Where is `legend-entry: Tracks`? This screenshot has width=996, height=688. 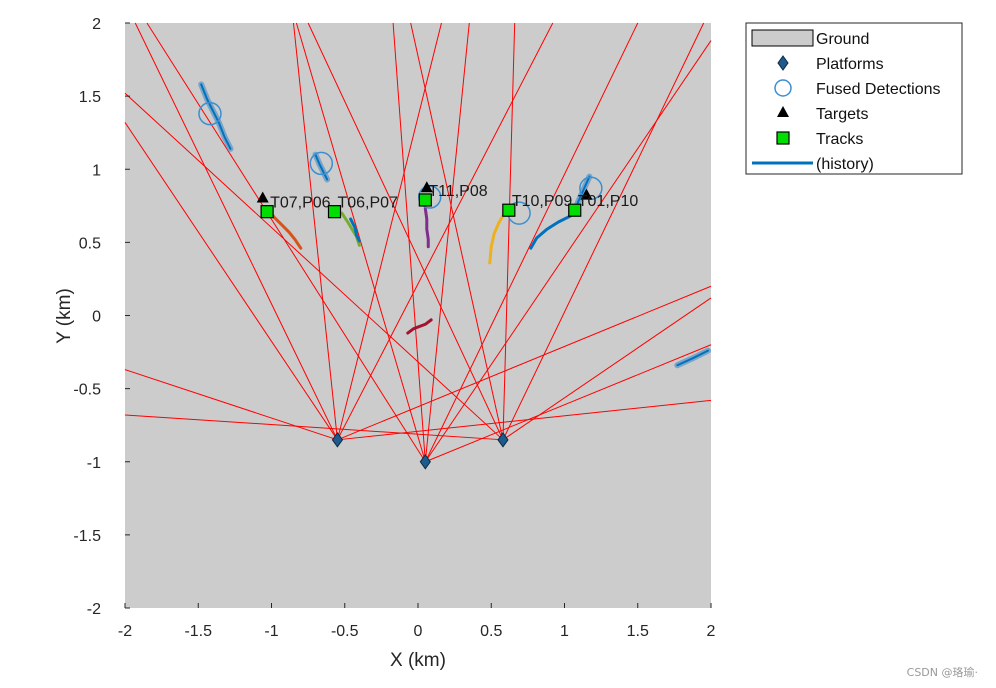
legend-entry: Tracks is located at coordinates (839, 139).